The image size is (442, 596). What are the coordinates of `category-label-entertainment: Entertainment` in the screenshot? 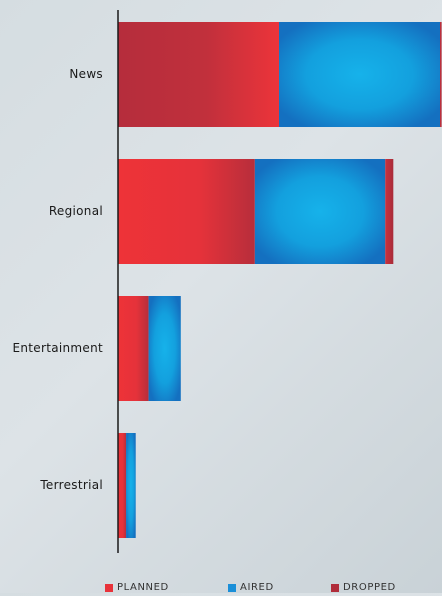 It's located at (58, 348).